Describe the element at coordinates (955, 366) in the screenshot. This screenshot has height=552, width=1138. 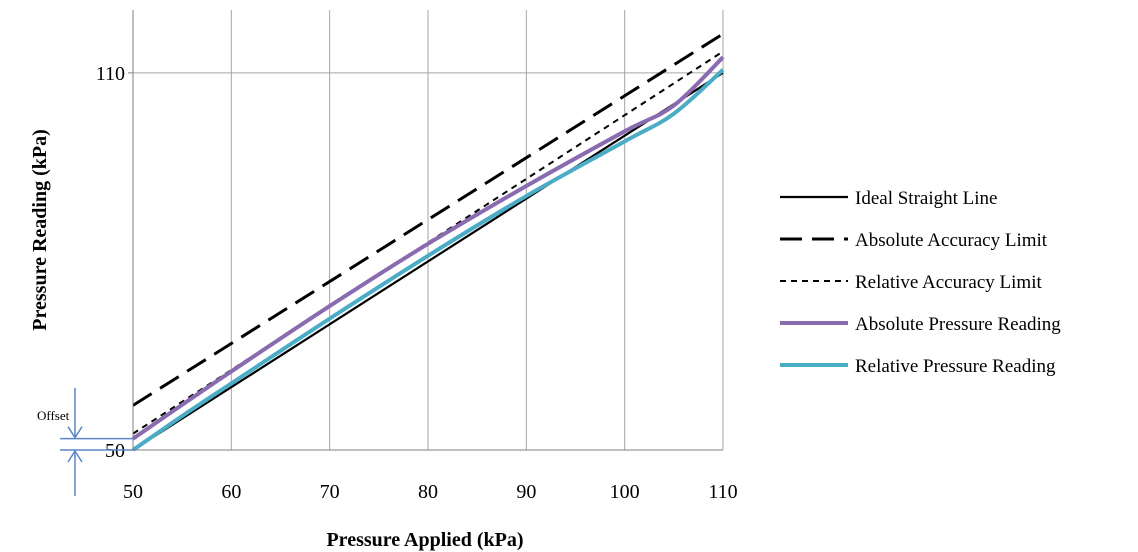
I see `legend-label: Relative Pressure Reading` at that location.